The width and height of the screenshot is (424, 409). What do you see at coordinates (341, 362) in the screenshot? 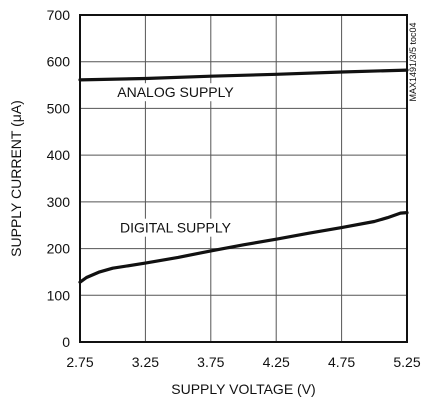
I see `x-tick-label: 4.75` at bounding box center [341, 362].